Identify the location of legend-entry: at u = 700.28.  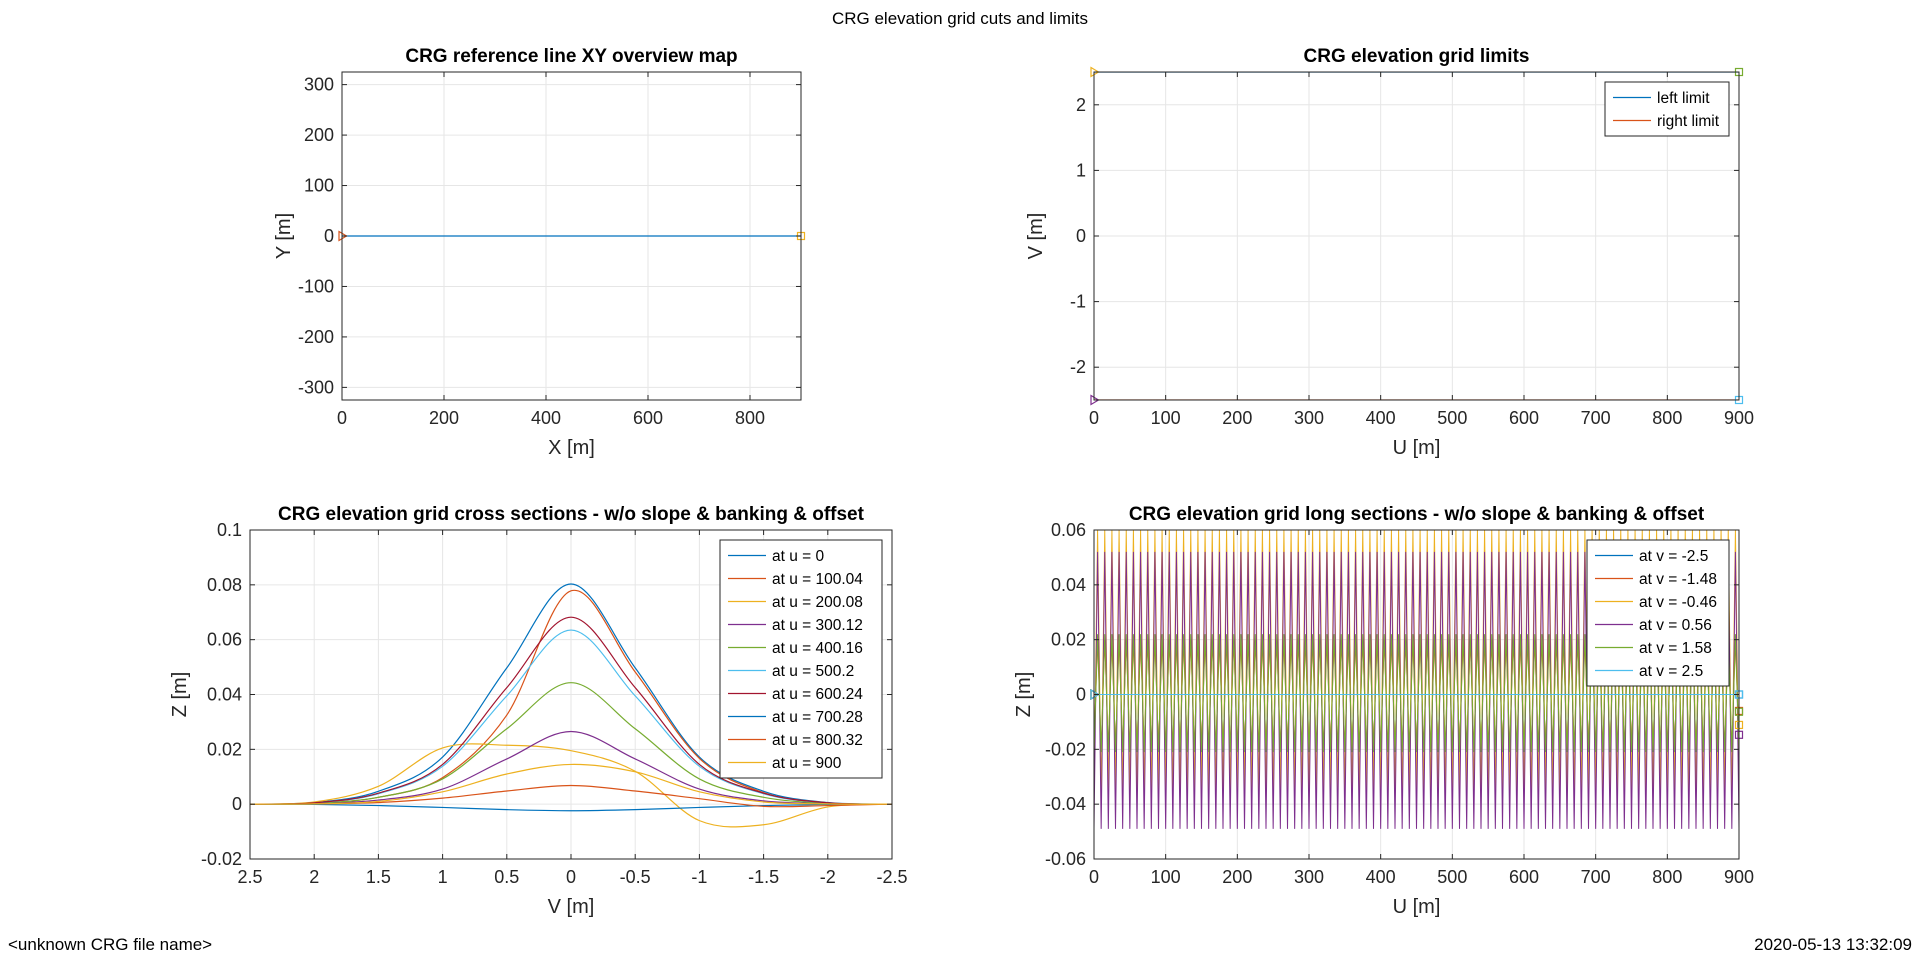
(817, 717).